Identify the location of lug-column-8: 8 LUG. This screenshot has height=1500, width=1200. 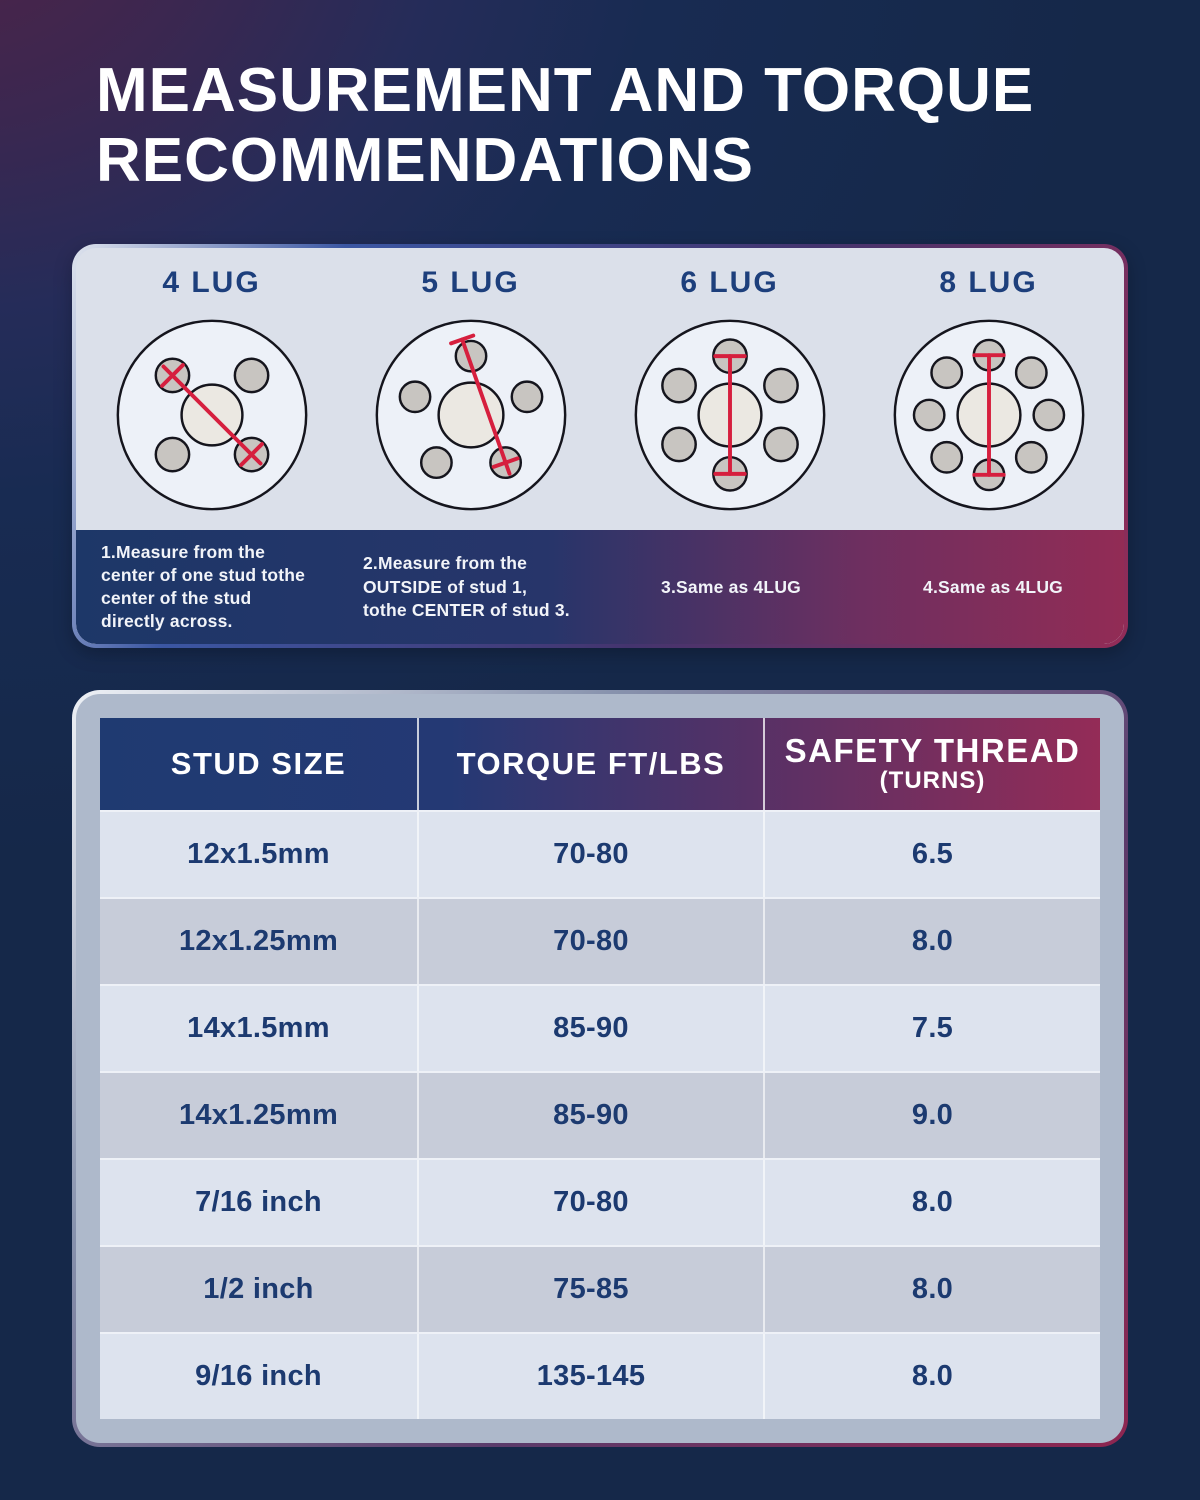
(988, 391).